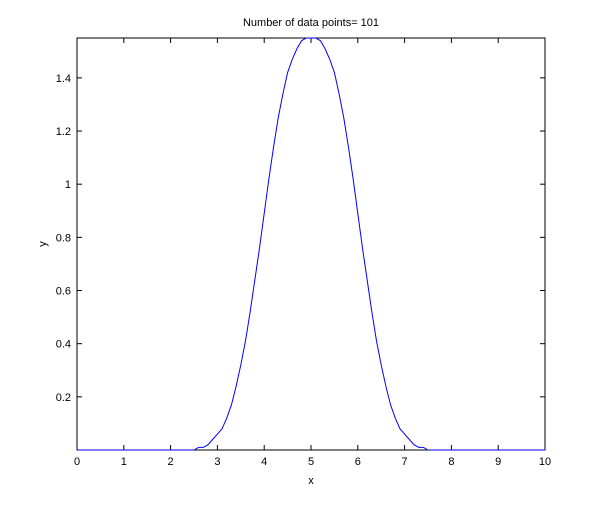 This screenshot has width=602, height=507. I want to click on x-tick-label: 10, so click(545, 462).